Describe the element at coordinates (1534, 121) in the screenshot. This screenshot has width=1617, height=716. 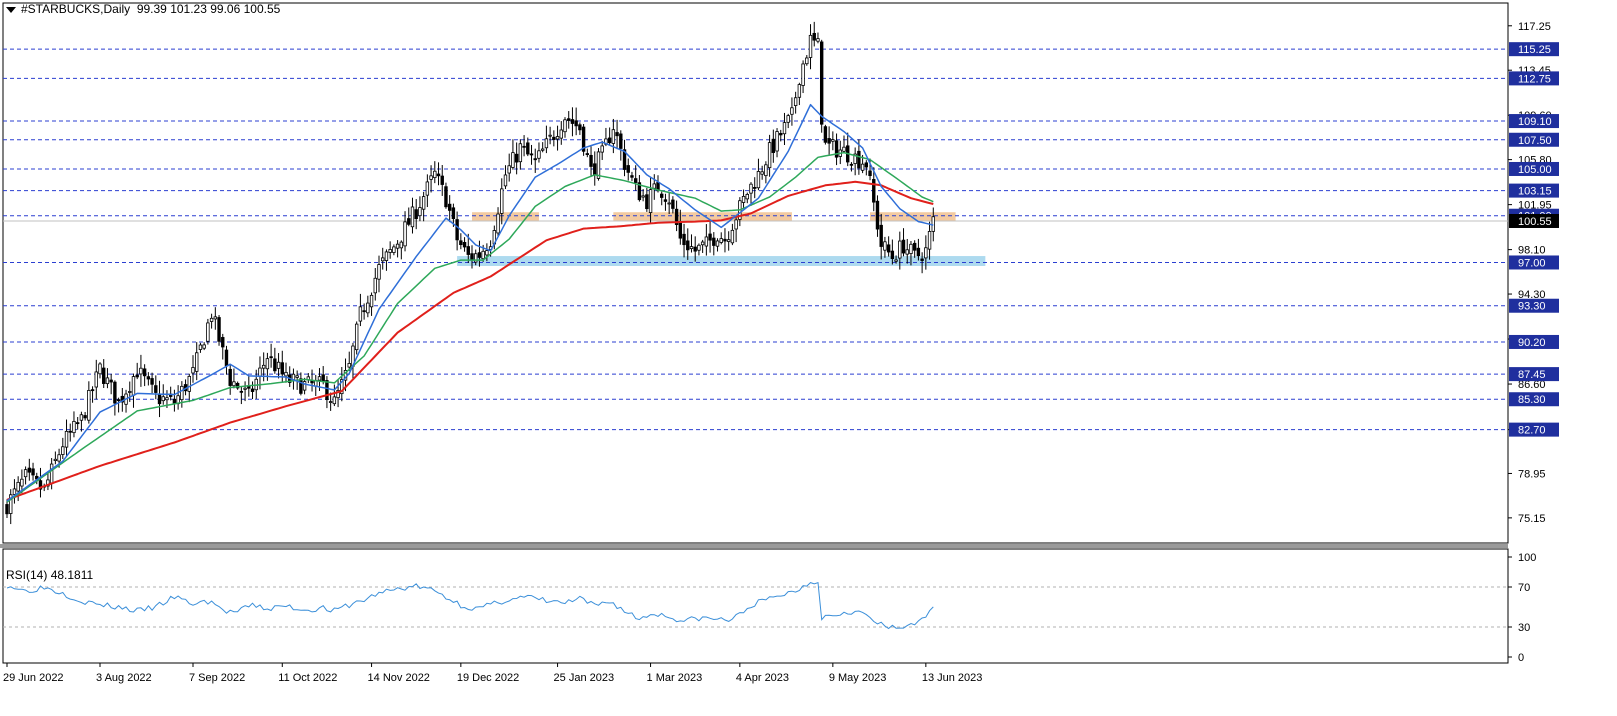
I see `level-price-box` at that location.